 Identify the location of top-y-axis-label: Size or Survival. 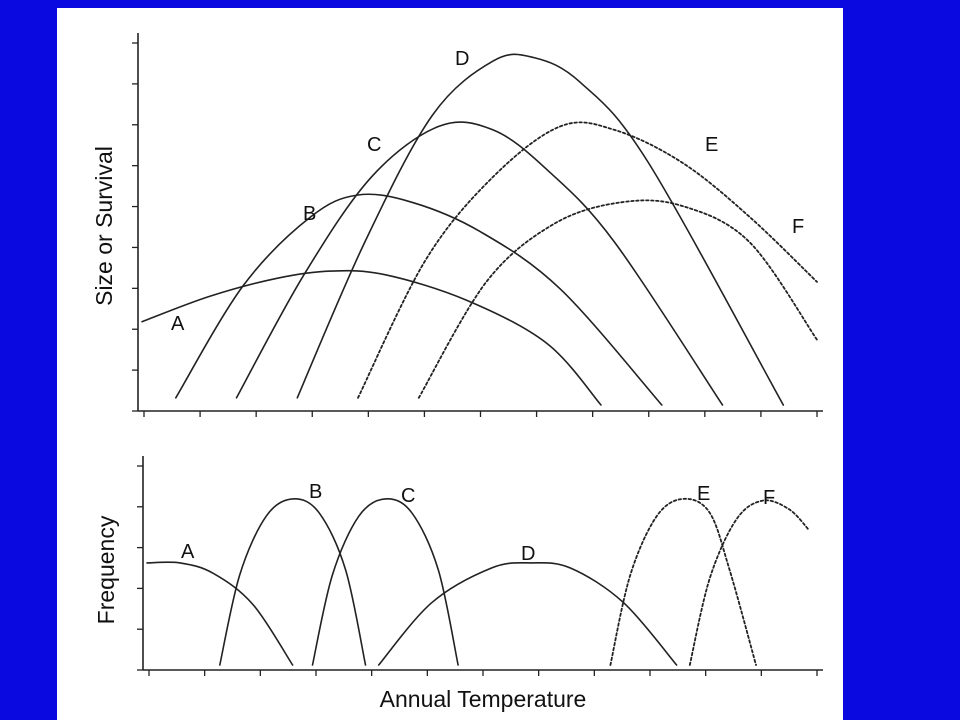
(104, 226).